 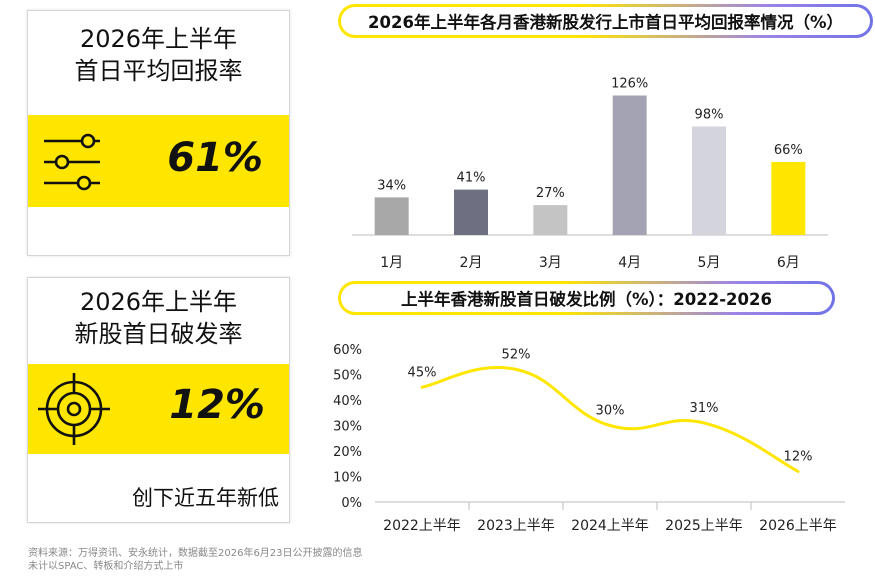 What do you see at coordinates (798, 526) in the screenshot?
I see `line-category-label: 2026上半年` at bounding box center [798, 526].